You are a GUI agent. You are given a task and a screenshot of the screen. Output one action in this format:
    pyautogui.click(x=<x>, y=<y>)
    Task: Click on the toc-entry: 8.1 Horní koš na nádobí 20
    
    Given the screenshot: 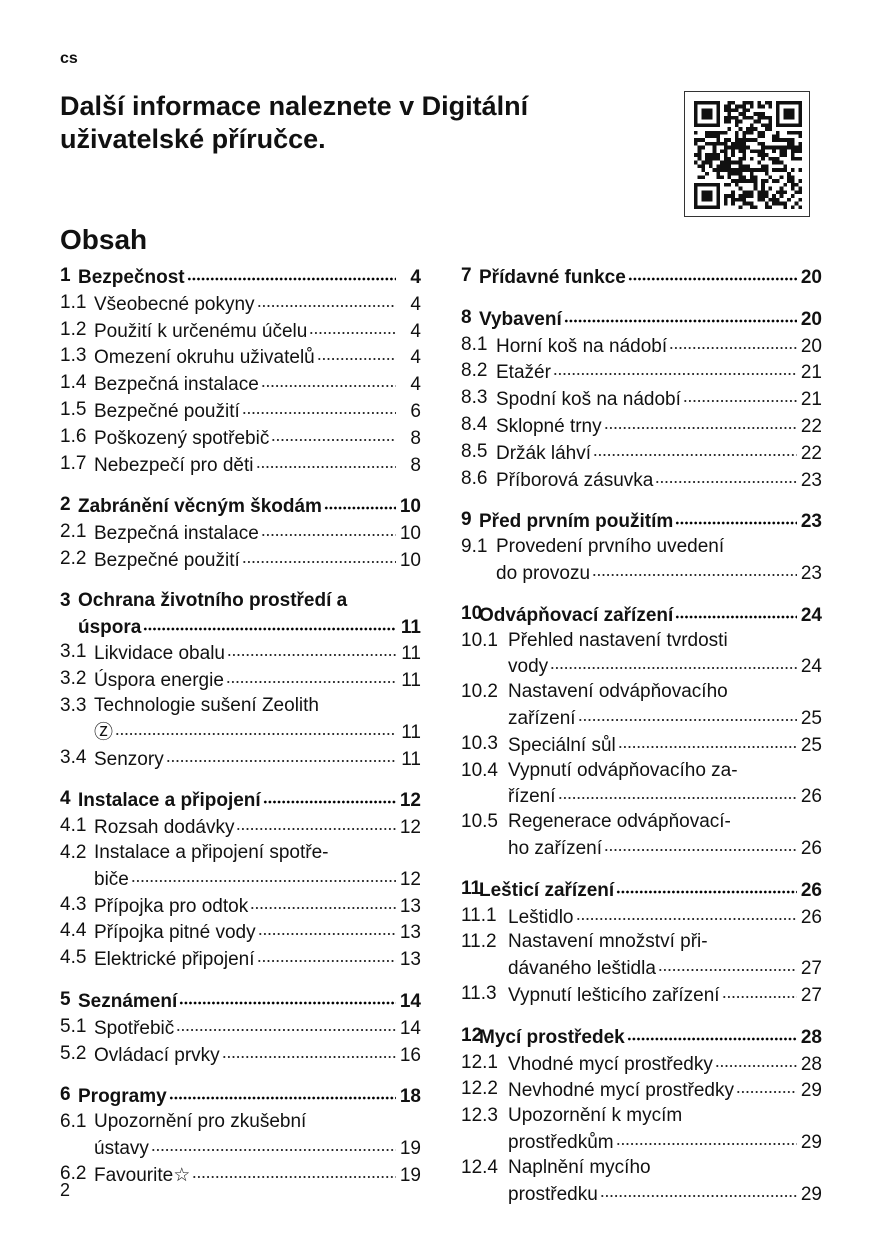 What is the action you would take?
    pyautogui.click(x=641, y=346)
    